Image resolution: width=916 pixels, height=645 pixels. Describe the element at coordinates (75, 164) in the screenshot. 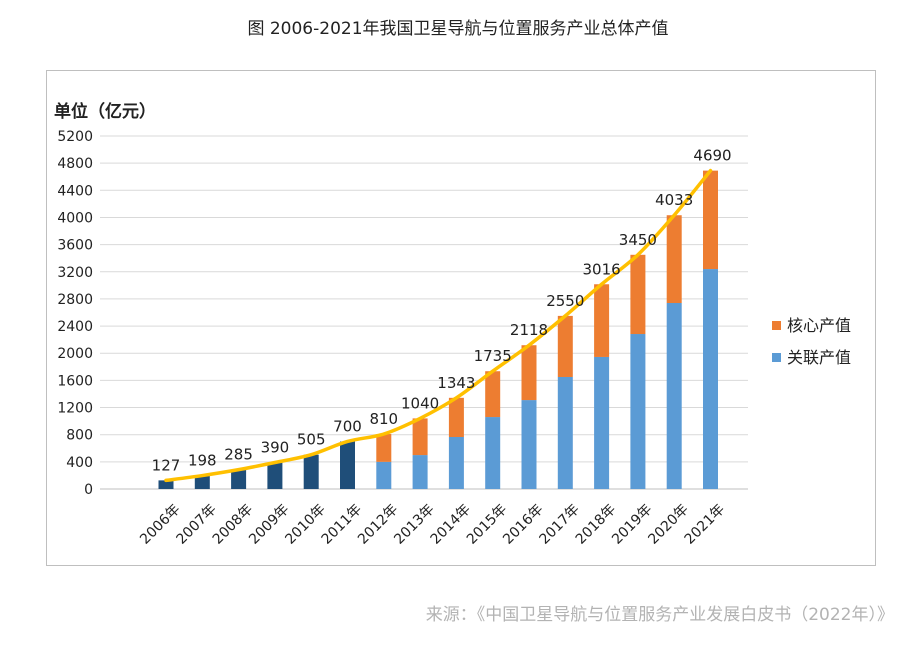

I see `y-tick-label: 4800` at that location.